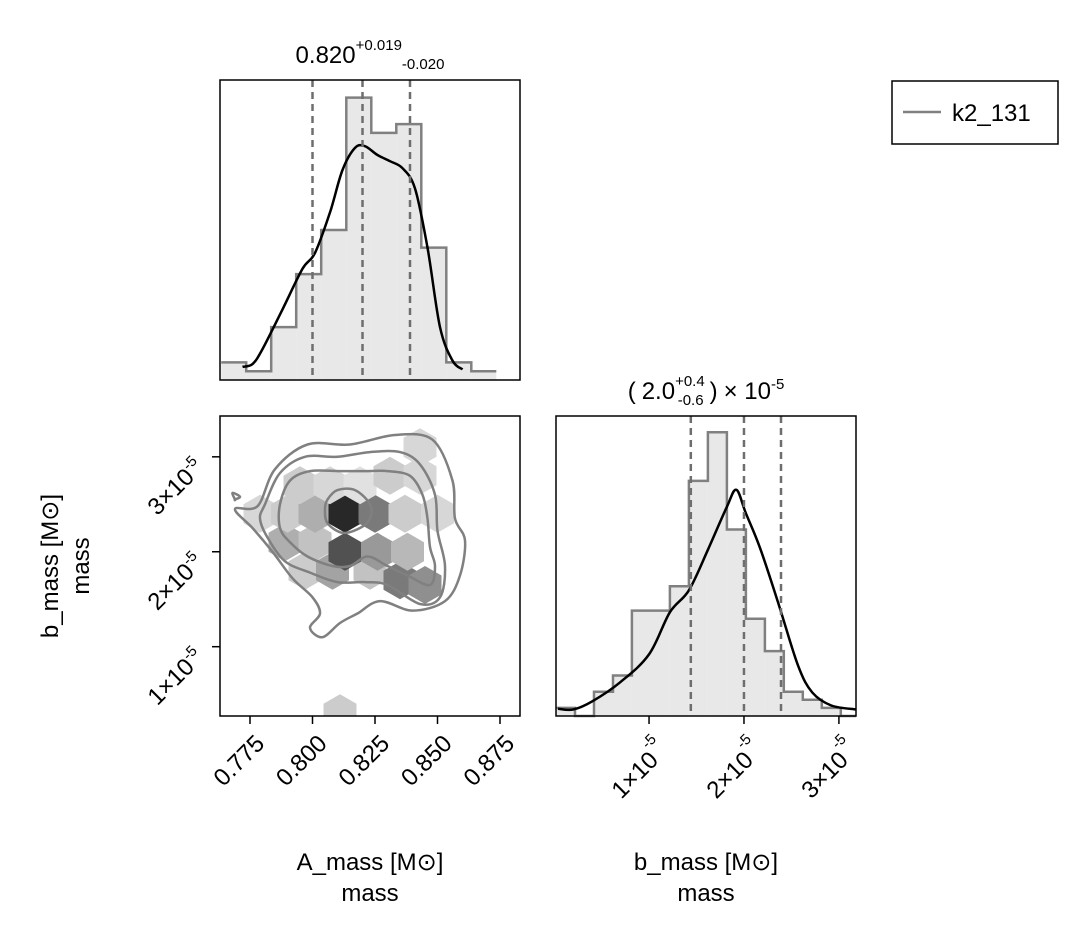 This screenshot has height=938, width=1090. What do you see at coordinates (369, 893) in the screenshot?
I see `a-mass-axis-sublabel: mass` at bounding box center [369, 893].